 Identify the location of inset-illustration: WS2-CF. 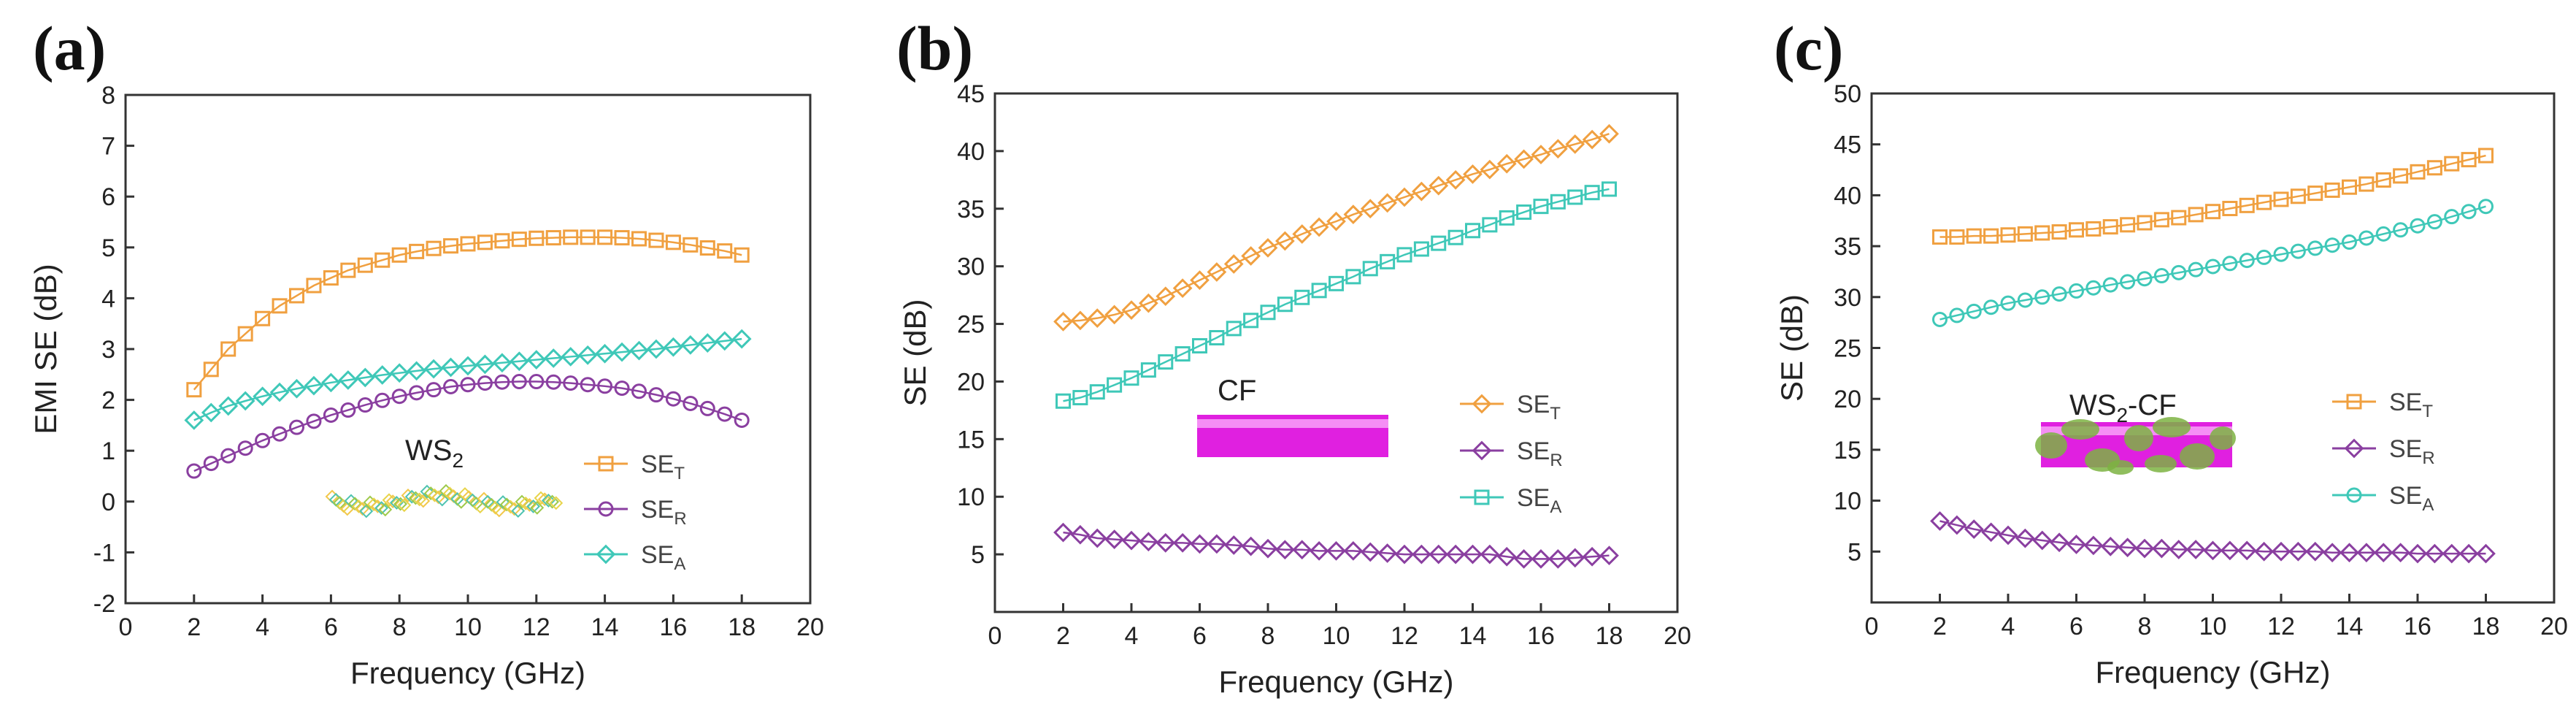
(2135, 432).